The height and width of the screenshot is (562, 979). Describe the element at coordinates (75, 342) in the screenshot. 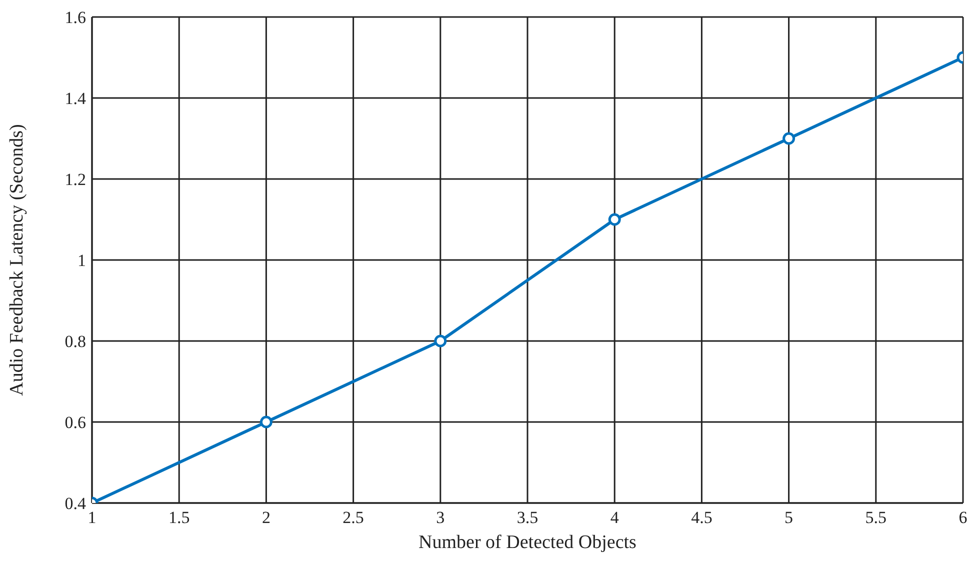

I see `y-tick-label: 0.8` at that location.